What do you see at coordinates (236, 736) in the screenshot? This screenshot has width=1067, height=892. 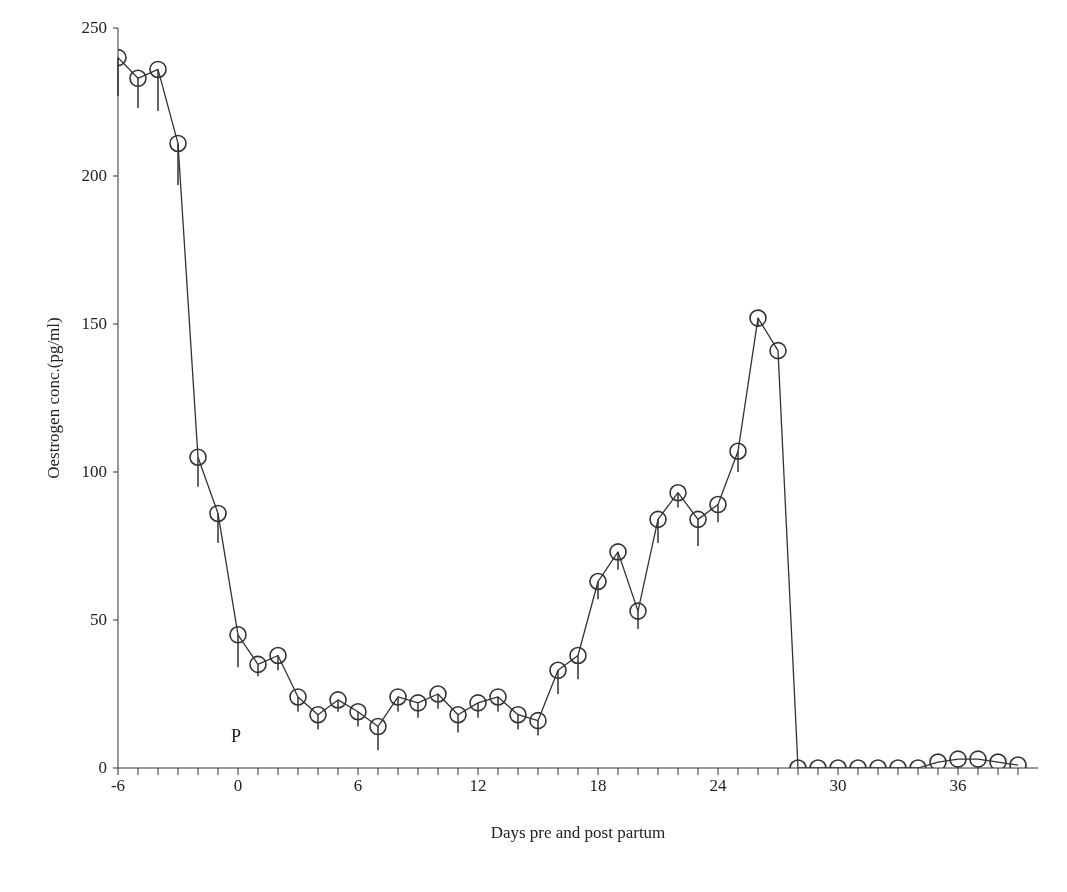 I see `annotation: P` at bounding box center [236, 736].